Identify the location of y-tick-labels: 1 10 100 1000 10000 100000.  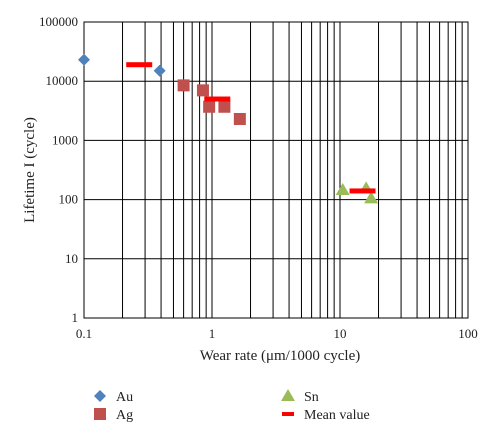
(58, 169).